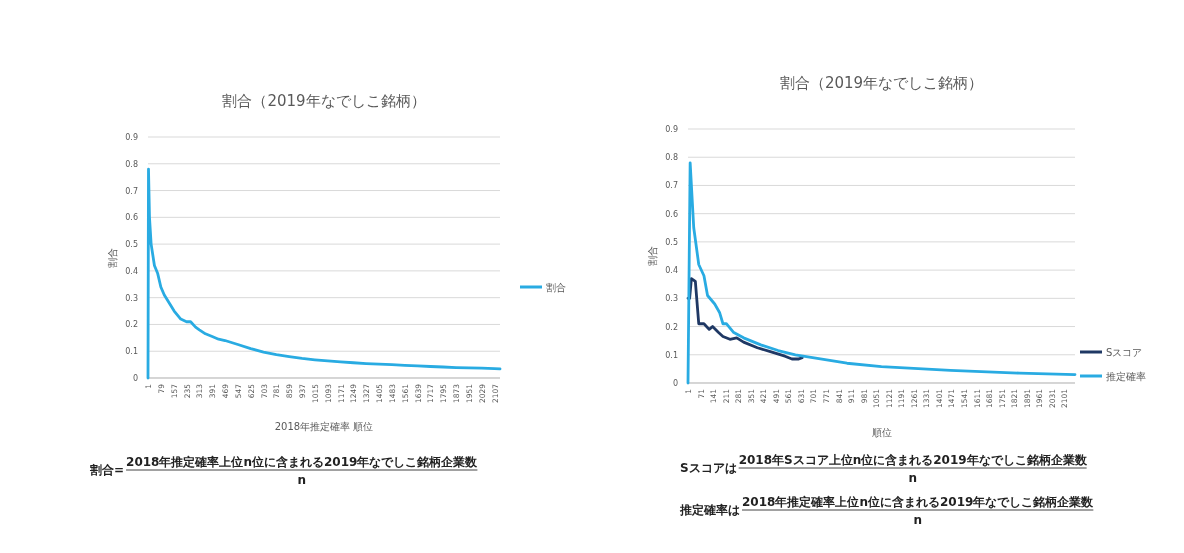 This screenshot has height=553, width=1184. Describe the element at coordinates (107, 470) in the screenshot. I see `text: 割合=` at that location.